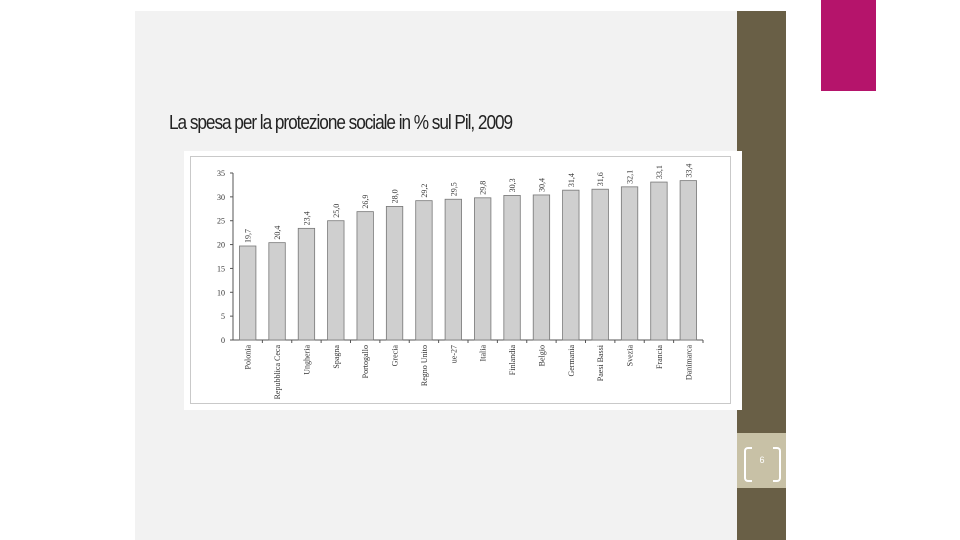  I want to click on y-tick-label: 5, so click(223, 316).